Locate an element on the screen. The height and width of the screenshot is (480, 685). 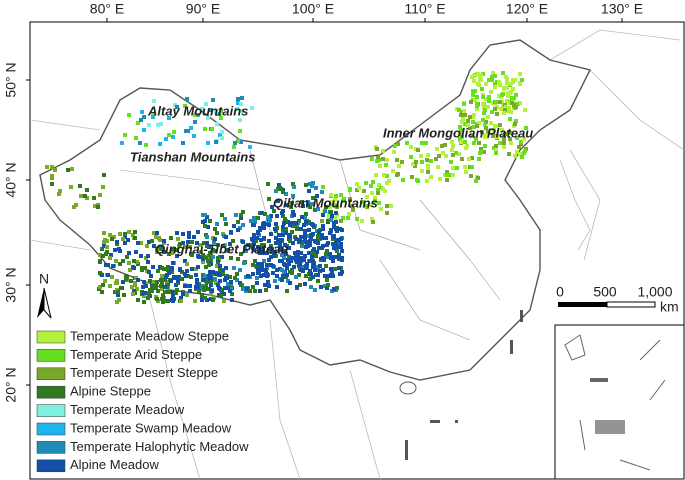
longitude-label: 80° E is located at coordinates (107, 9).